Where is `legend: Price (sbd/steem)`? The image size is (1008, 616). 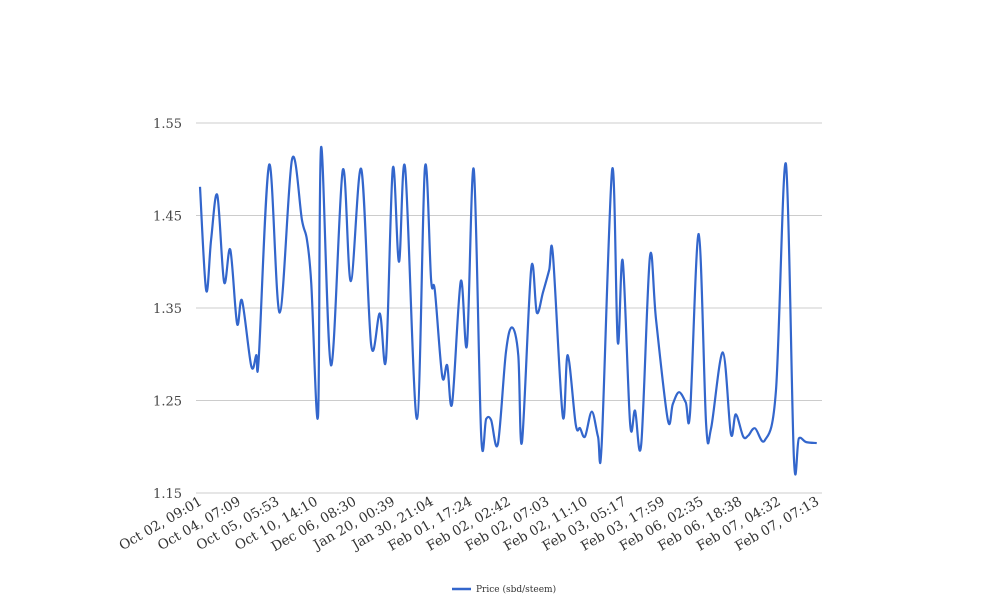
legend: Price (sbd/steem) is located at coordinates (504, 589).